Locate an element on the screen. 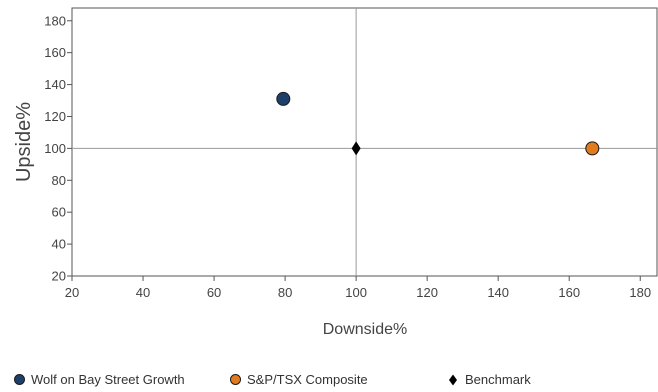 The image size is (658, 392). legend-label-benchmark: Benchmark is located at coordinates (498, 379).